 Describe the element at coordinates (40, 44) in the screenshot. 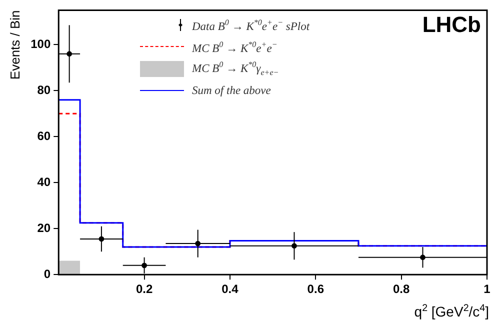

I see `y-tick-label: 100` at that location.